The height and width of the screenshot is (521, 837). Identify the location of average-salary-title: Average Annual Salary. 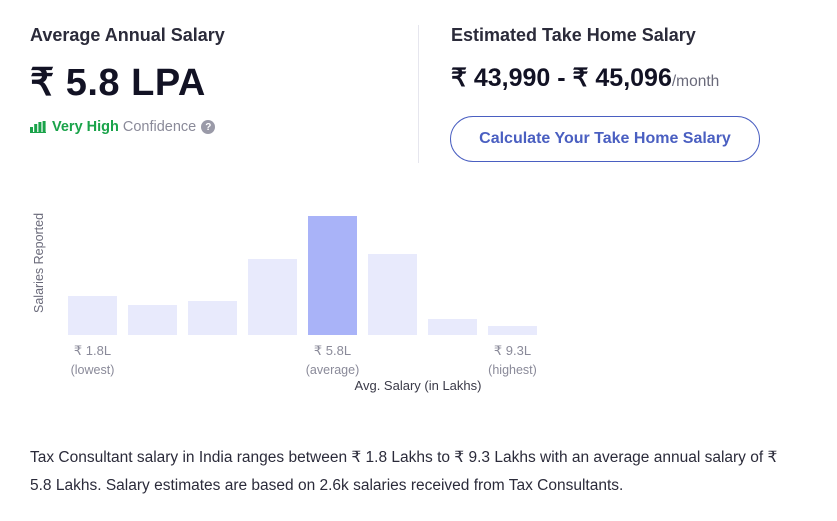
(127, 35).